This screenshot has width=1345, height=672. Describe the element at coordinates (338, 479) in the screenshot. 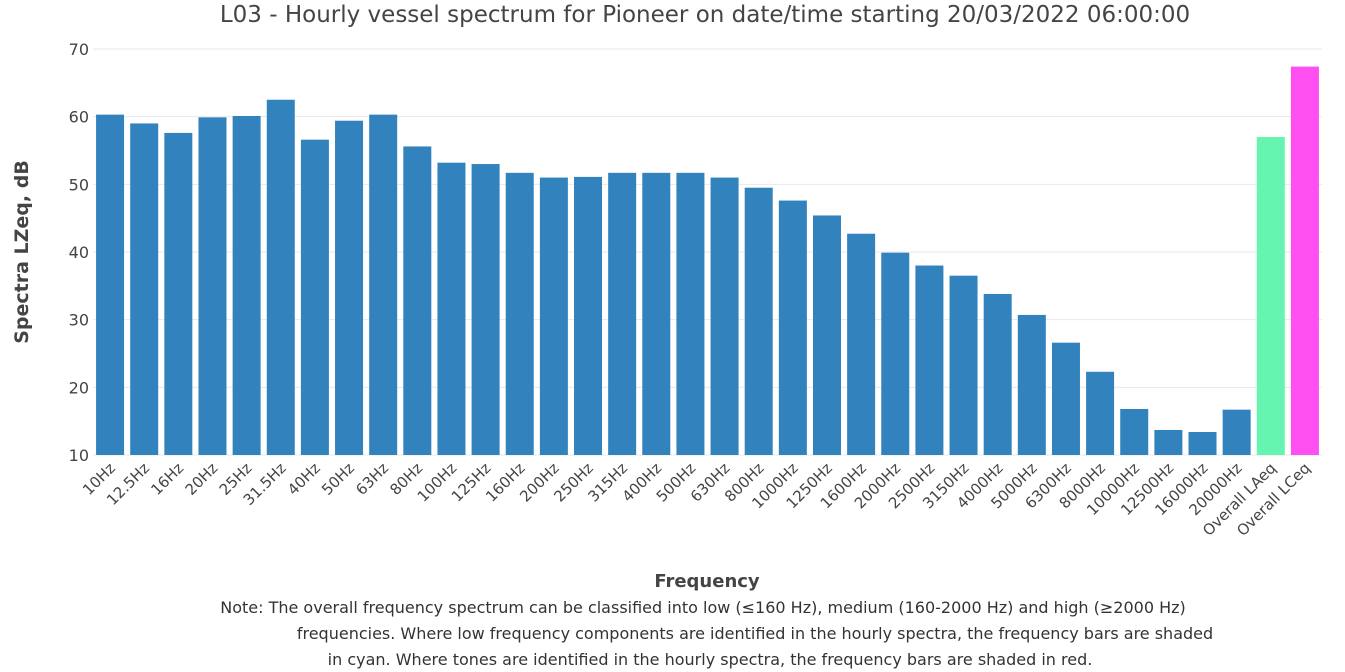

I see `x-tick-label: 50Hz` at that location.